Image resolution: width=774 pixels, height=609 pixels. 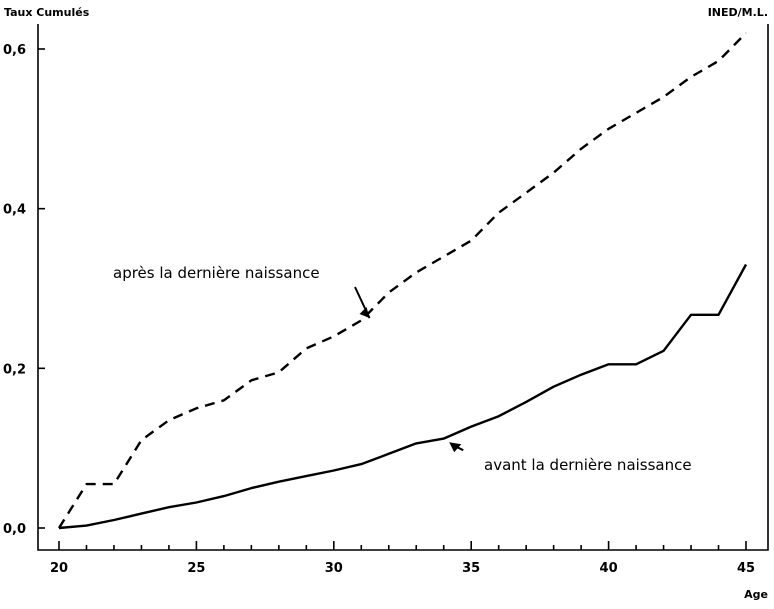 I want to click on y-tick-label: 0,4, so click(x=14, y=210).